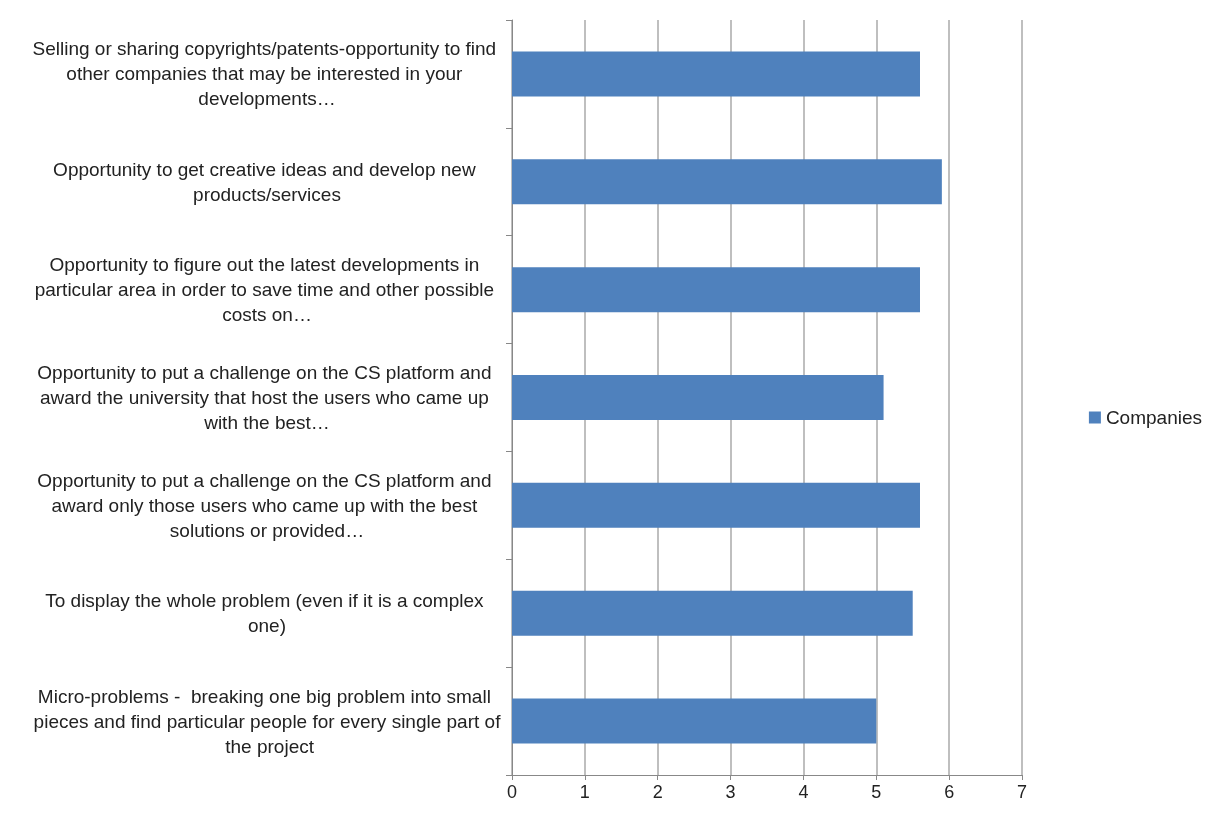 Image resolution: width=1225 pixels, height=835 pixels. What do you see at coordinates (803, 792) in the screenshot?
I see `x-tick-label: 4` at bounding box center [803, 792].